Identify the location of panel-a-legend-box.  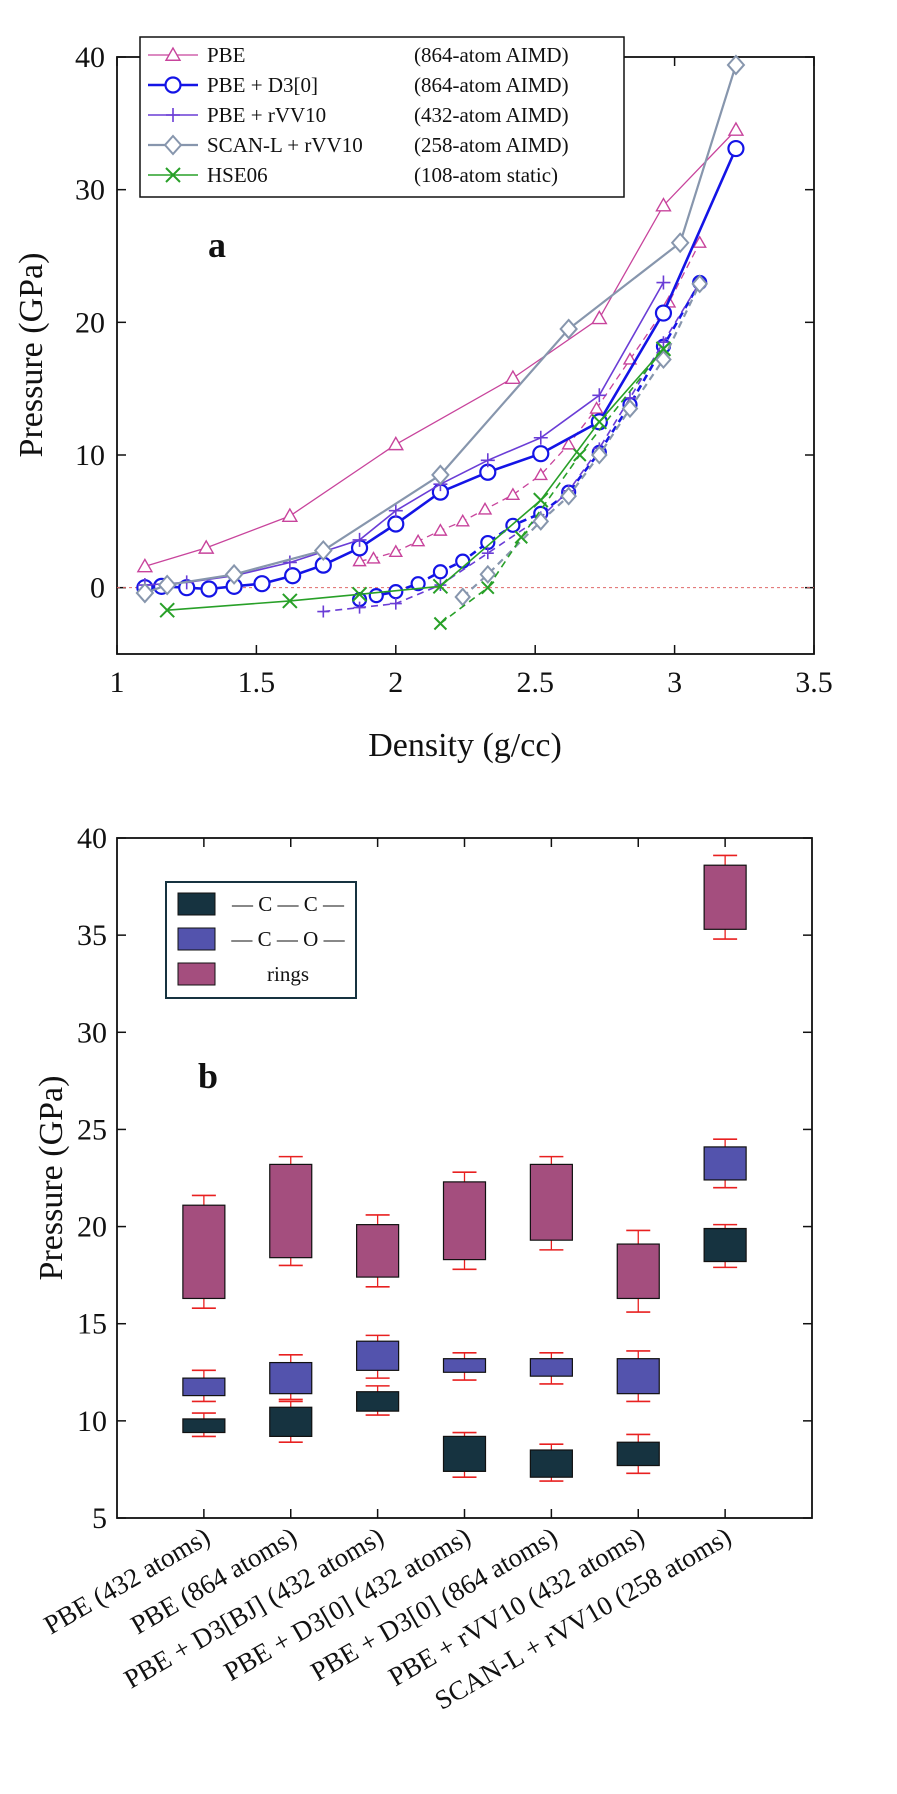
(382, 117).